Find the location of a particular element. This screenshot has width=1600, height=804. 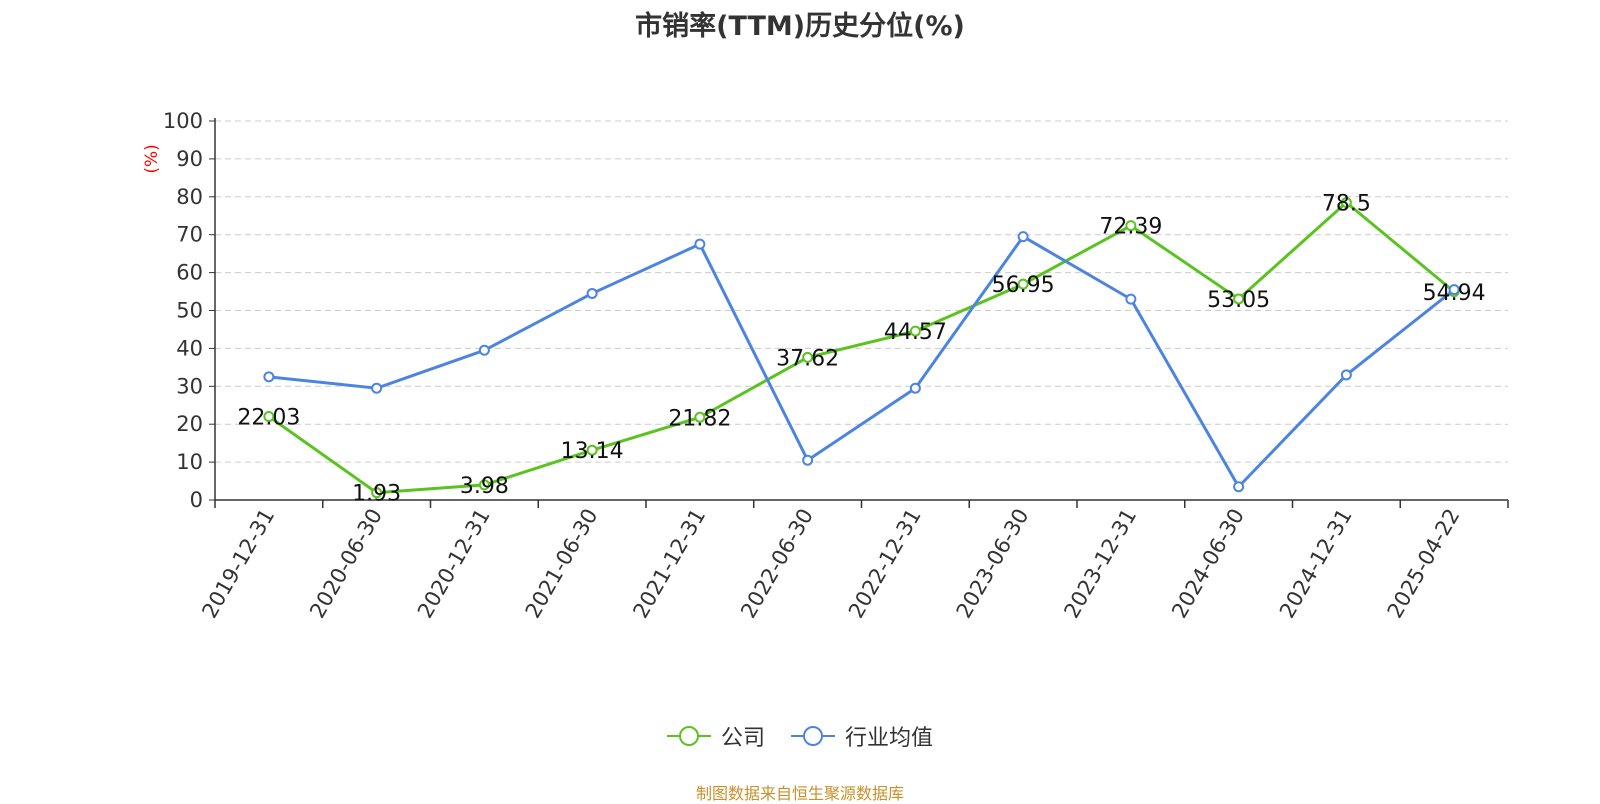

x-tick-label: 2025-04-22 is located at coordinates (1424, 564).